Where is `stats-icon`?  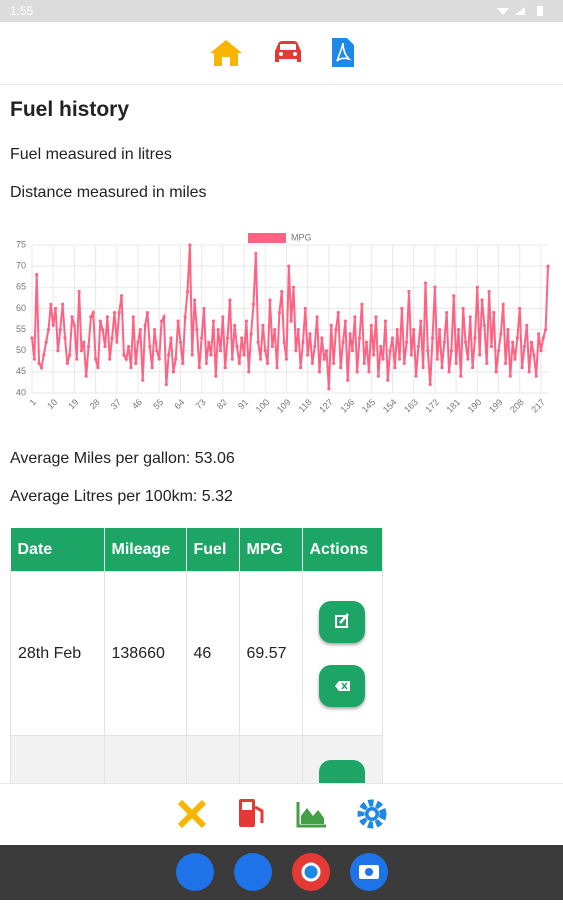
stats-icon is located at coordinates (312, 814).